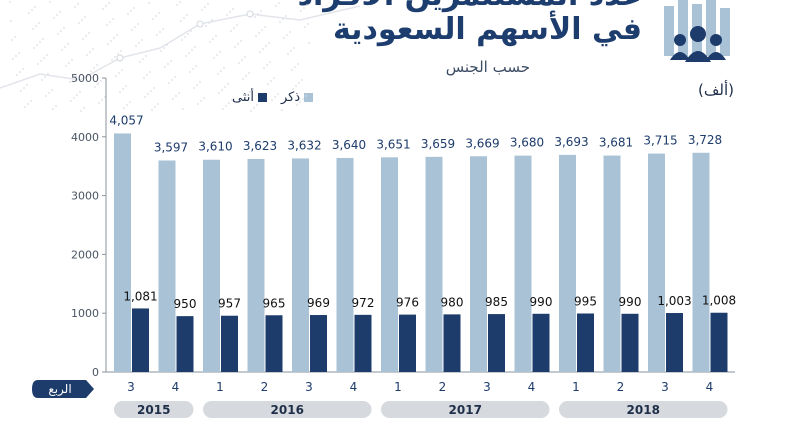  What do you see at coordinates (716, 90) in the screenshot?
I see `unit-label: (ألف)` at bounding box center [716, 90].